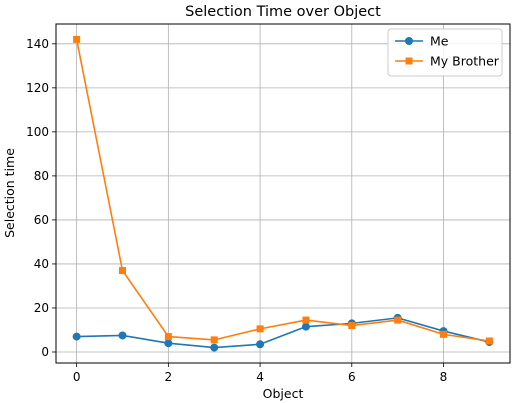  I want to click on y-tick-label: 20, so click(41, 308).